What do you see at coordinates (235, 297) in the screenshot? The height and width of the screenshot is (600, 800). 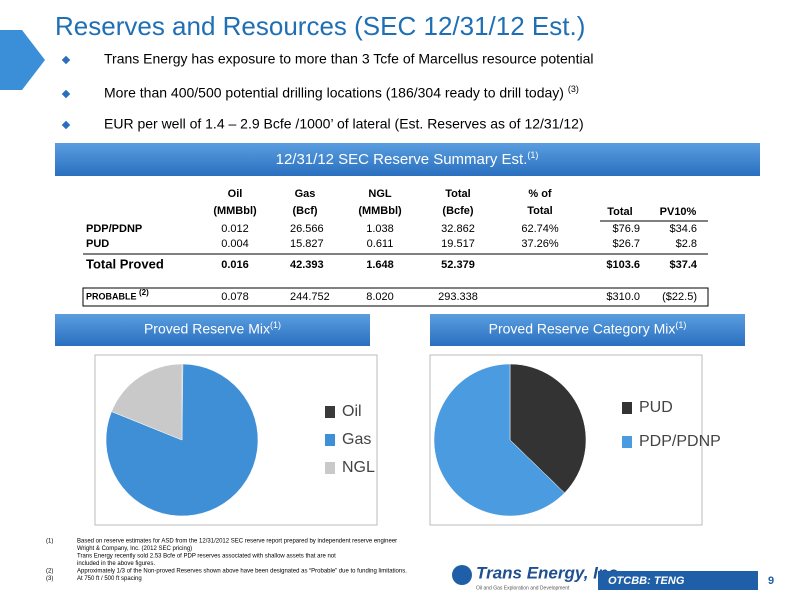 I see `table-cell: 0.078` at bounding box center [235, 297].